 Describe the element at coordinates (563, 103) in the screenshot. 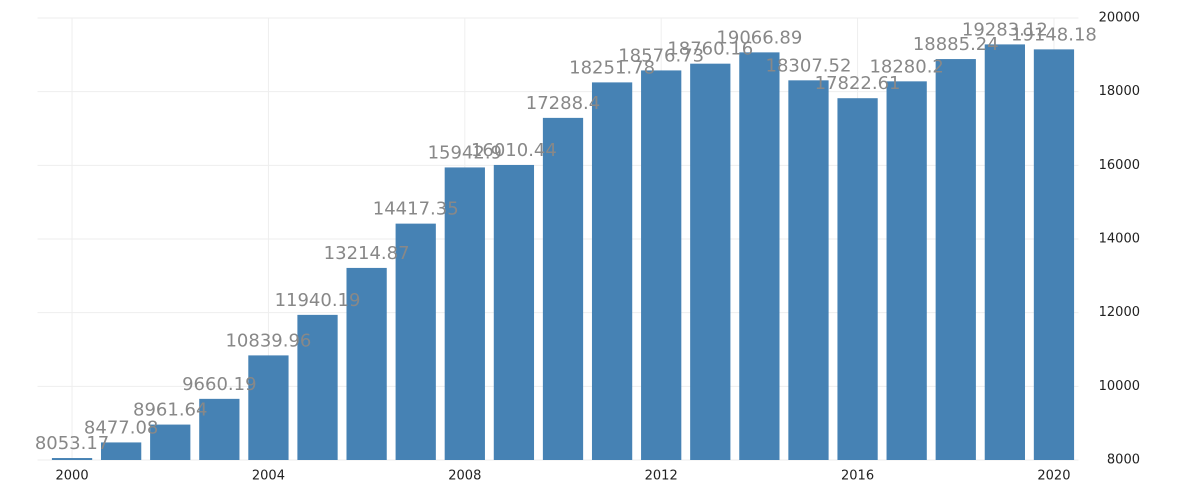

I see `value-label: 17288.4` at that location.